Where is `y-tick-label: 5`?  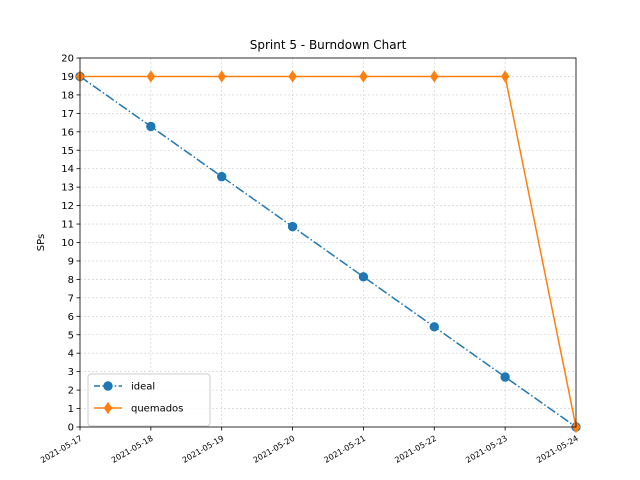
y-tick-label: 5 is located at coordinates (71, 335).